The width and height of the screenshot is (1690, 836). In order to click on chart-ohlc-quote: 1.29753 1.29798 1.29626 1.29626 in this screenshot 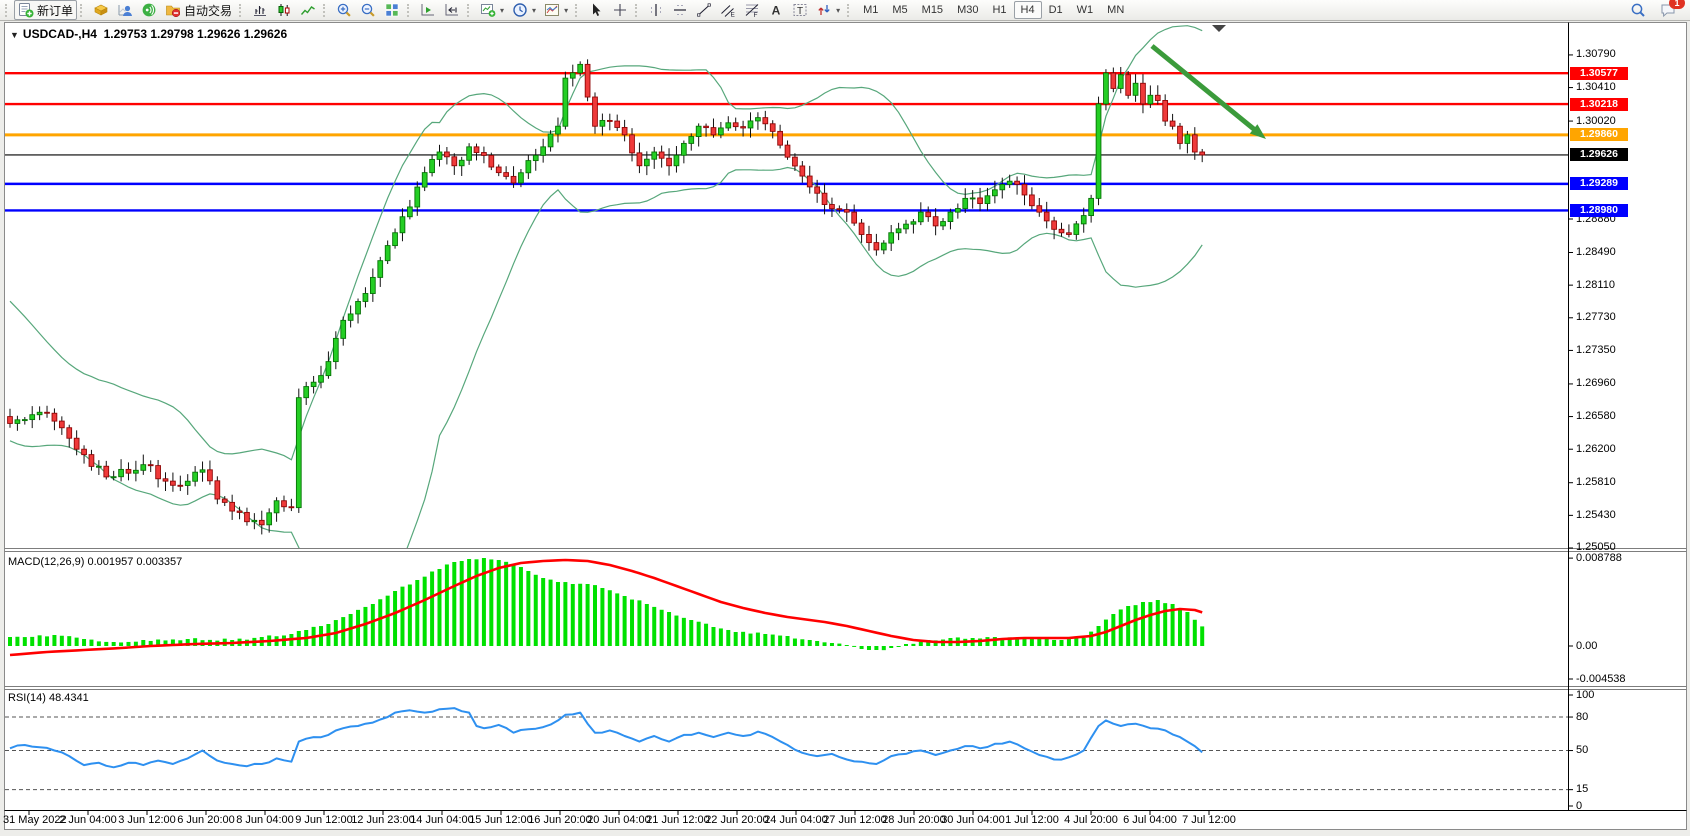, I will do `click(195, 34)`.